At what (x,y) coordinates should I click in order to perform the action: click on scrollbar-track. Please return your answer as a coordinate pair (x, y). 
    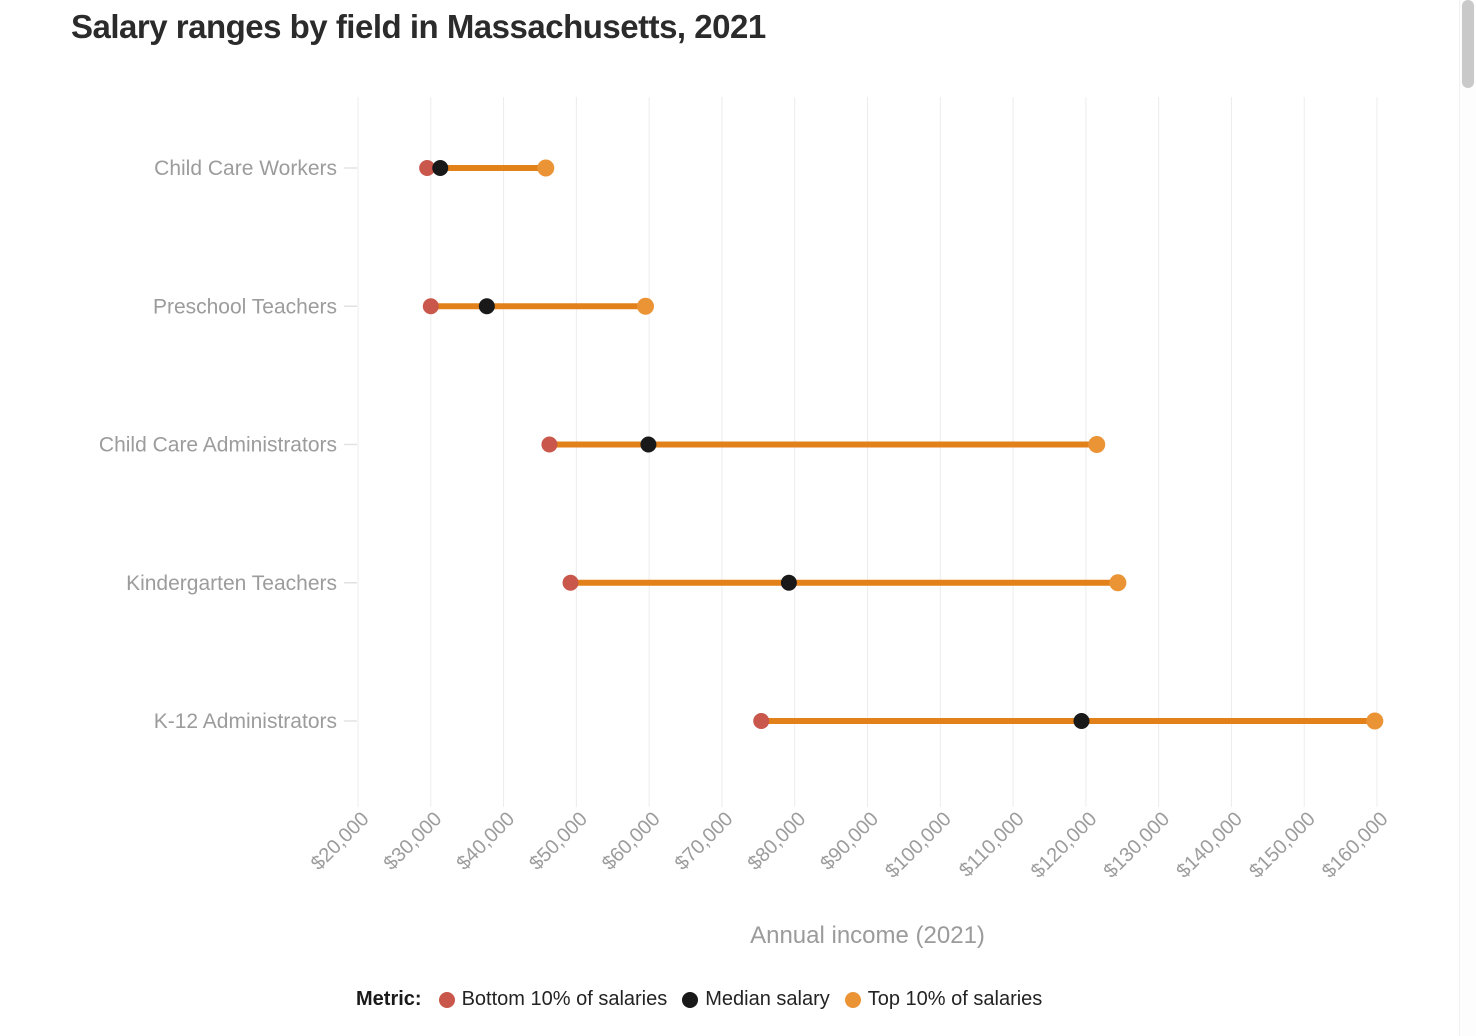
    Looking at the image, I should click on (1467, 518).